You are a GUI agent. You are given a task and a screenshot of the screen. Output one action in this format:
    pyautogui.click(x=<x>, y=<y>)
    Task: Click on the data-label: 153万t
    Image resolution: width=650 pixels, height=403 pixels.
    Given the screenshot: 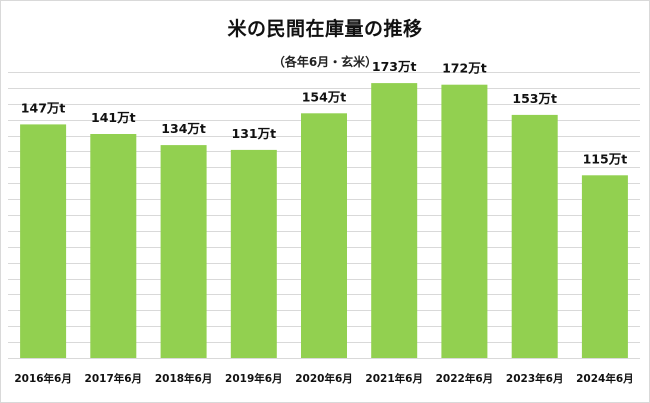 What is the action you would take?
    pyautogui.click(x=534, y=98)
    